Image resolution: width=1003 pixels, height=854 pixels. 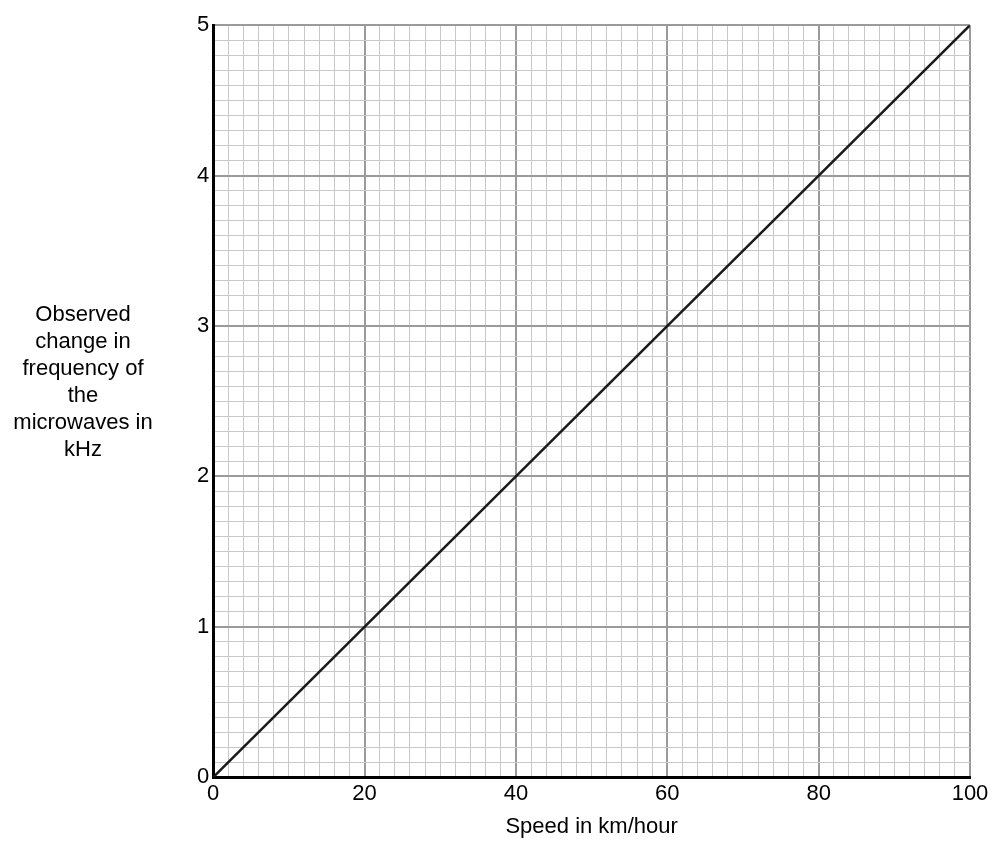 What do you see at coordinates (364, 793) in the screenshot?
I see `x-tick-label: 20` at bounding box center [364, 793].